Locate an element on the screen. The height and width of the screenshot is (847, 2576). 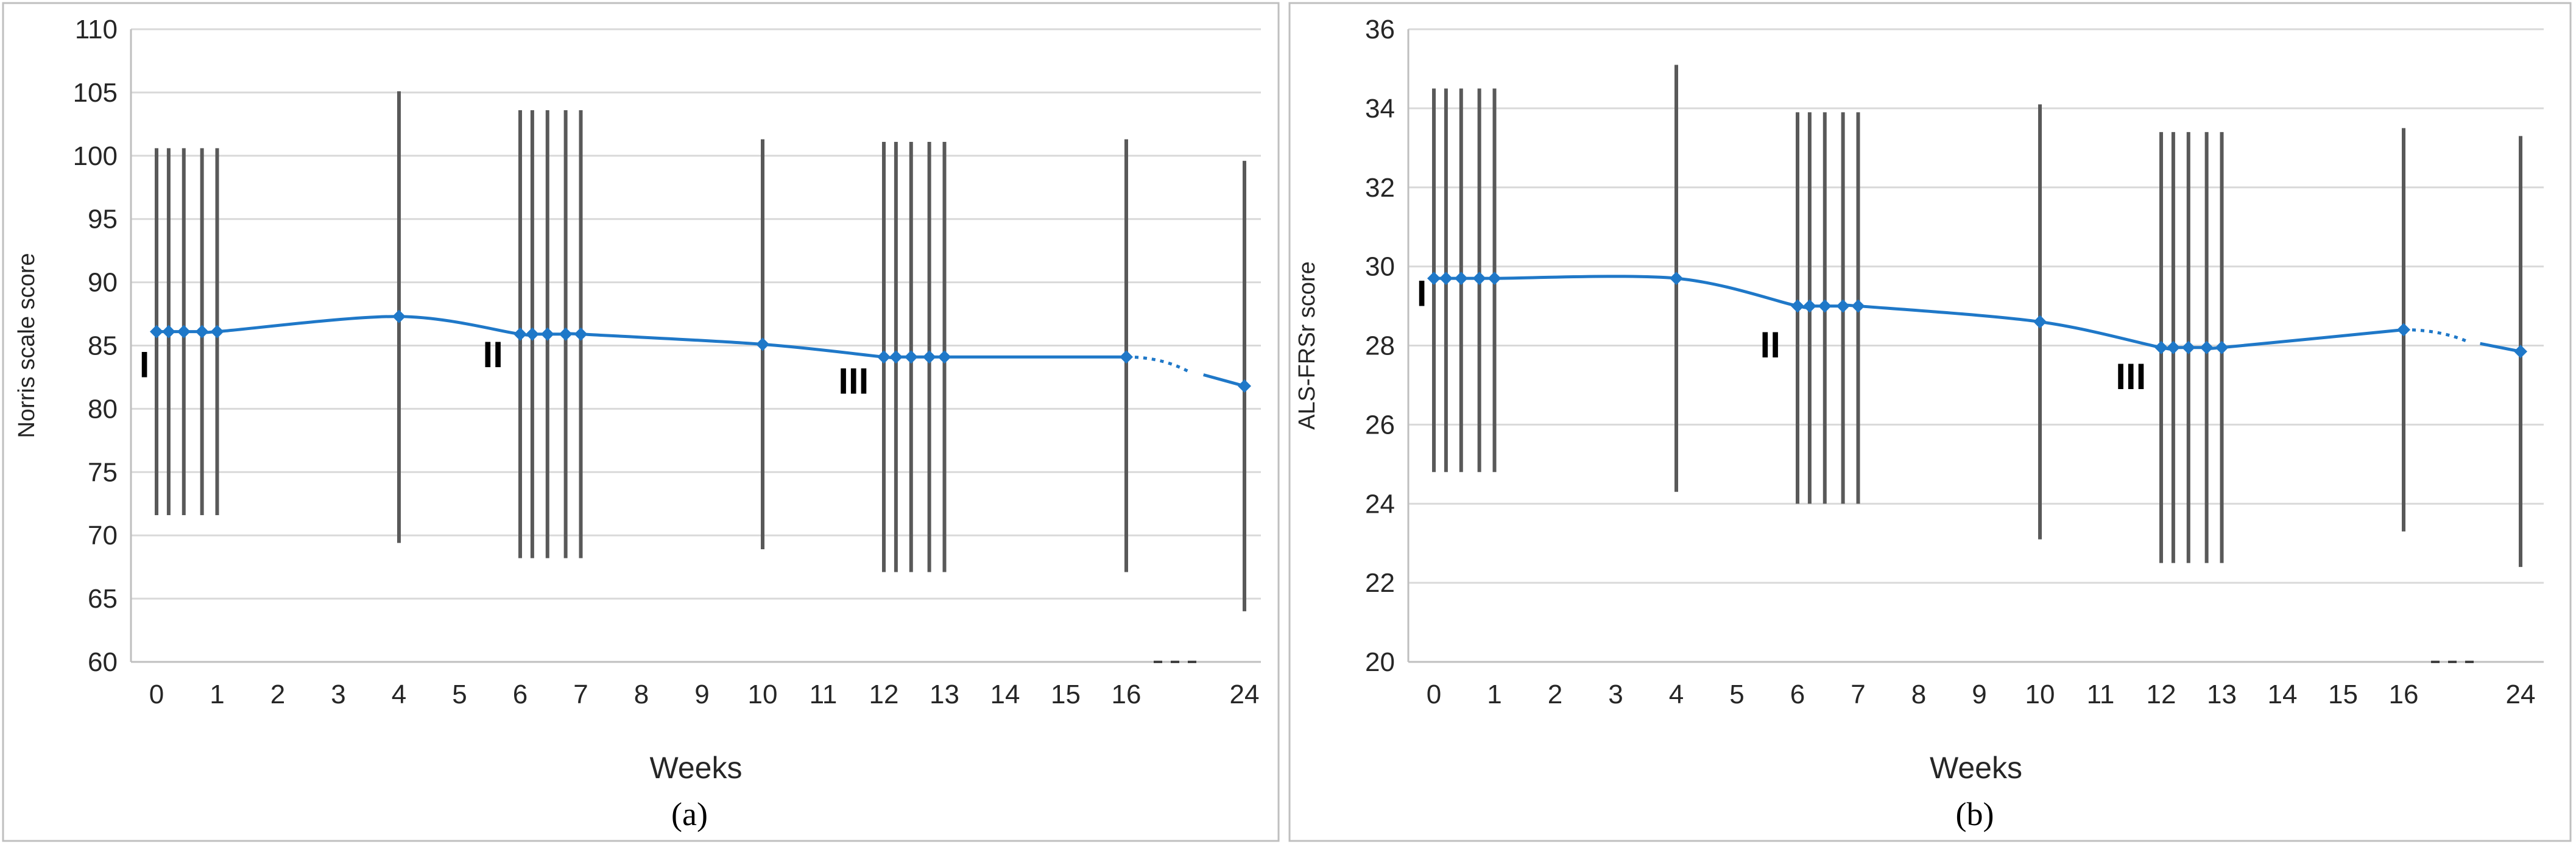
y-tick-label: 30 is located at coordinates (1380, 267).